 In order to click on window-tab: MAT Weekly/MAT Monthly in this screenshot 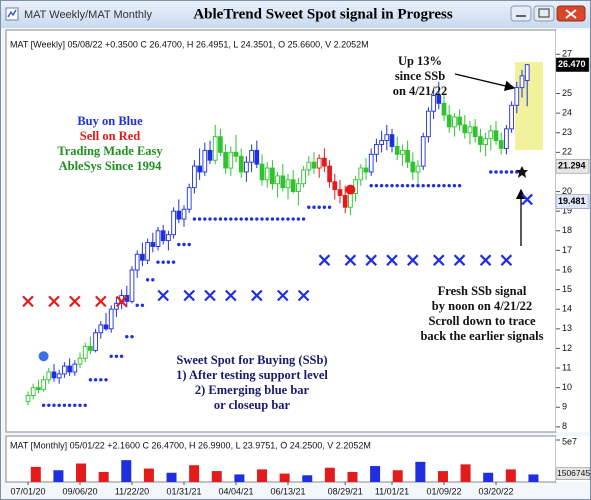, I will do `click(88, 15)`.